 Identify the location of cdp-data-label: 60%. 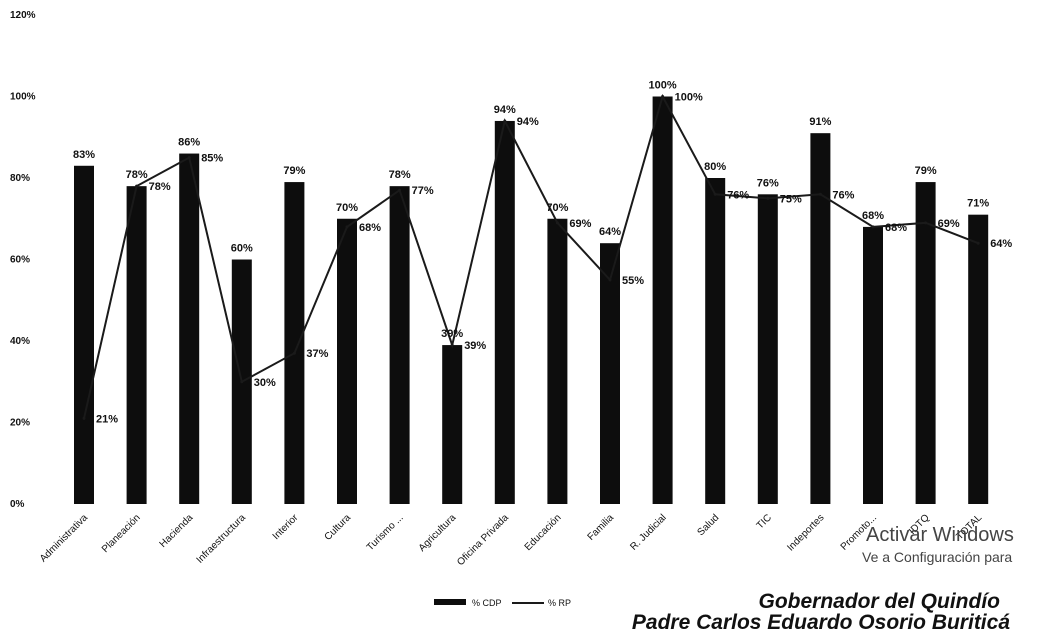
(242, 249).